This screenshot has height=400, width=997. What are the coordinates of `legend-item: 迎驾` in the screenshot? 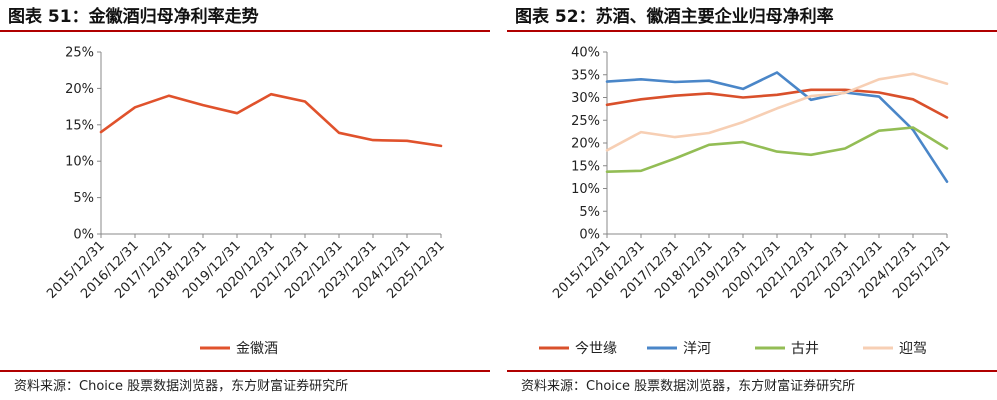 It's located at (895, 349).